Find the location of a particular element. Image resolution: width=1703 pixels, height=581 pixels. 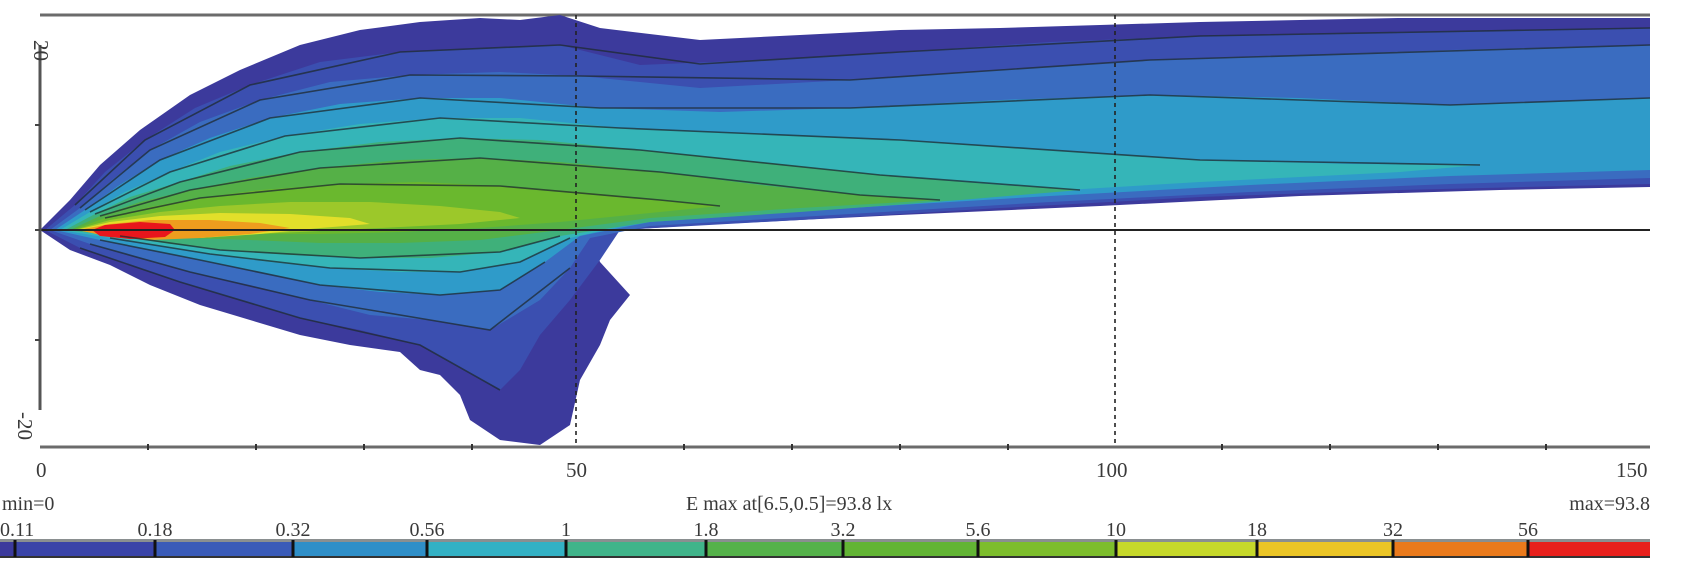

max-label: max=93.8 is located at coordinates (1609, 504).